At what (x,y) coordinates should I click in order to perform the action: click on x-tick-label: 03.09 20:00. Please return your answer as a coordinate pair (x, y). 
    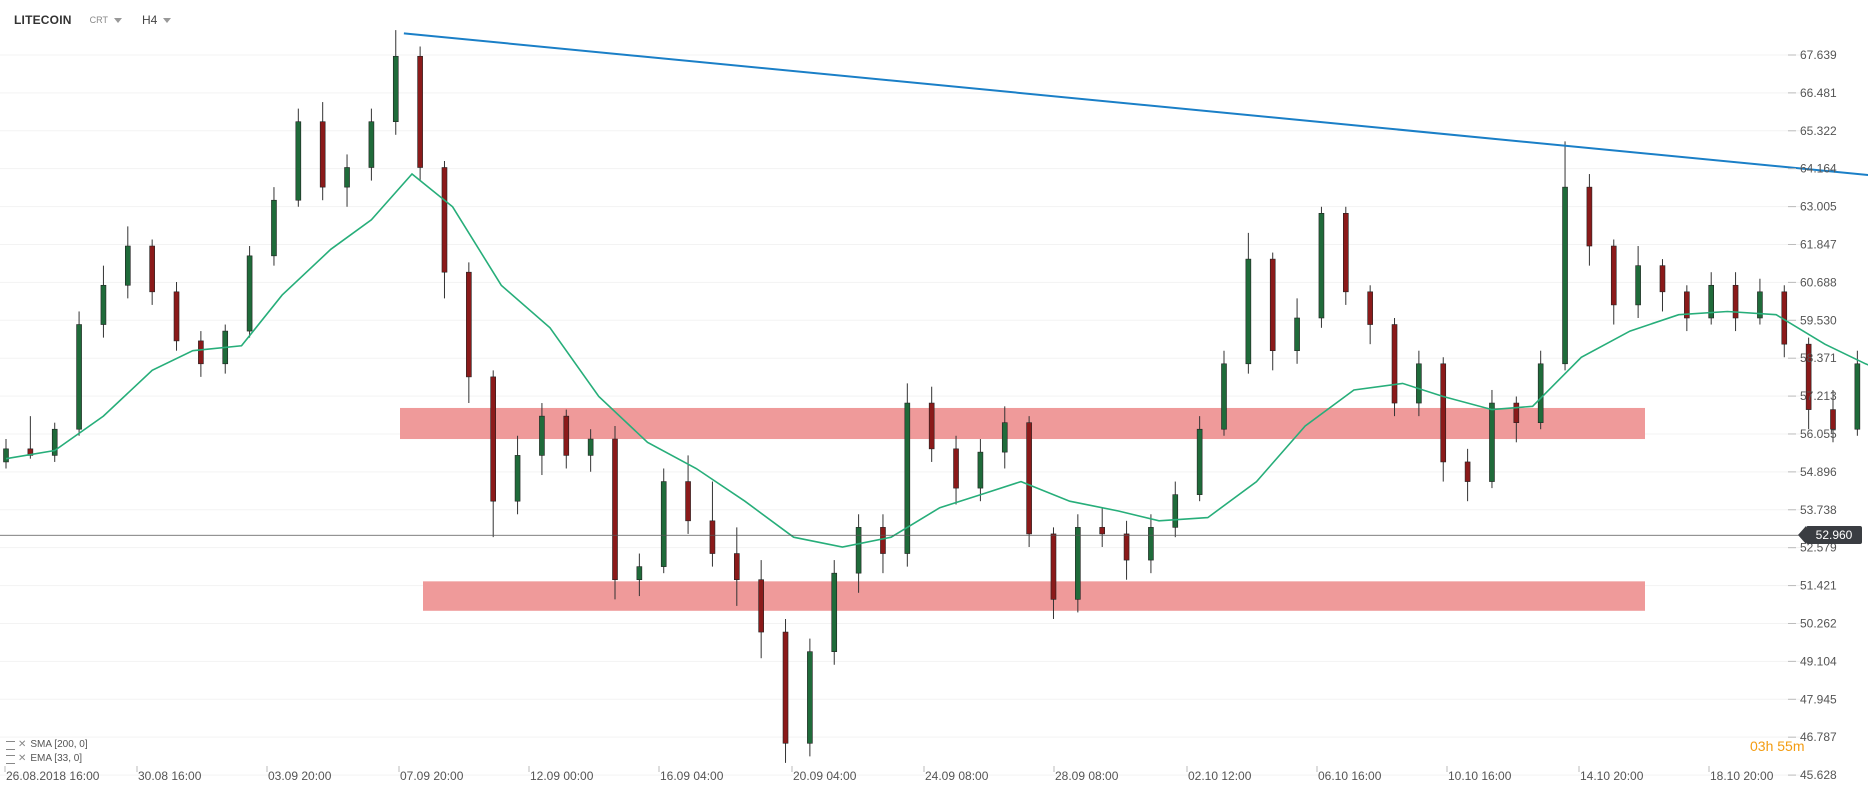
    Looking at the image, I should click on (300, 776).